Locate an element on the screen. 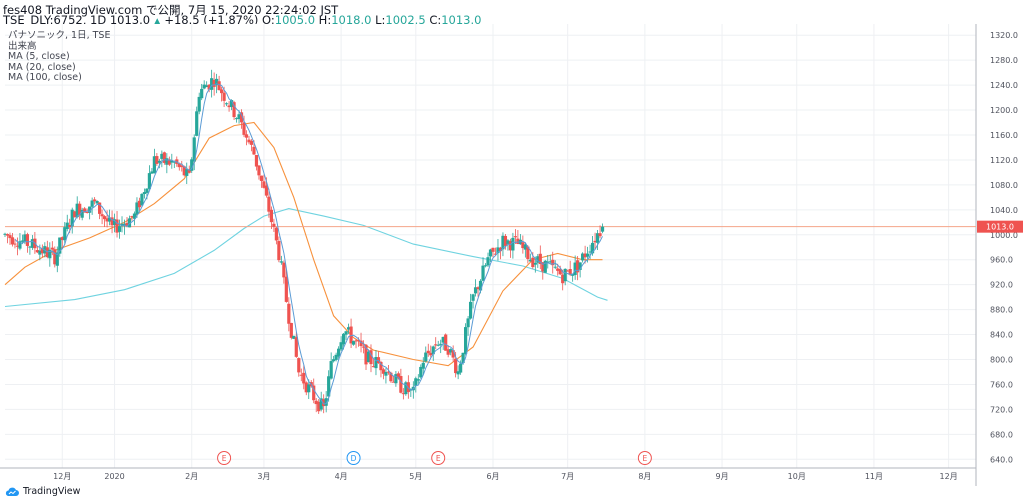 The height and width of the screenshot is (503, 1024). x-tick-label: 2月 is located at coordinates (191, 476).